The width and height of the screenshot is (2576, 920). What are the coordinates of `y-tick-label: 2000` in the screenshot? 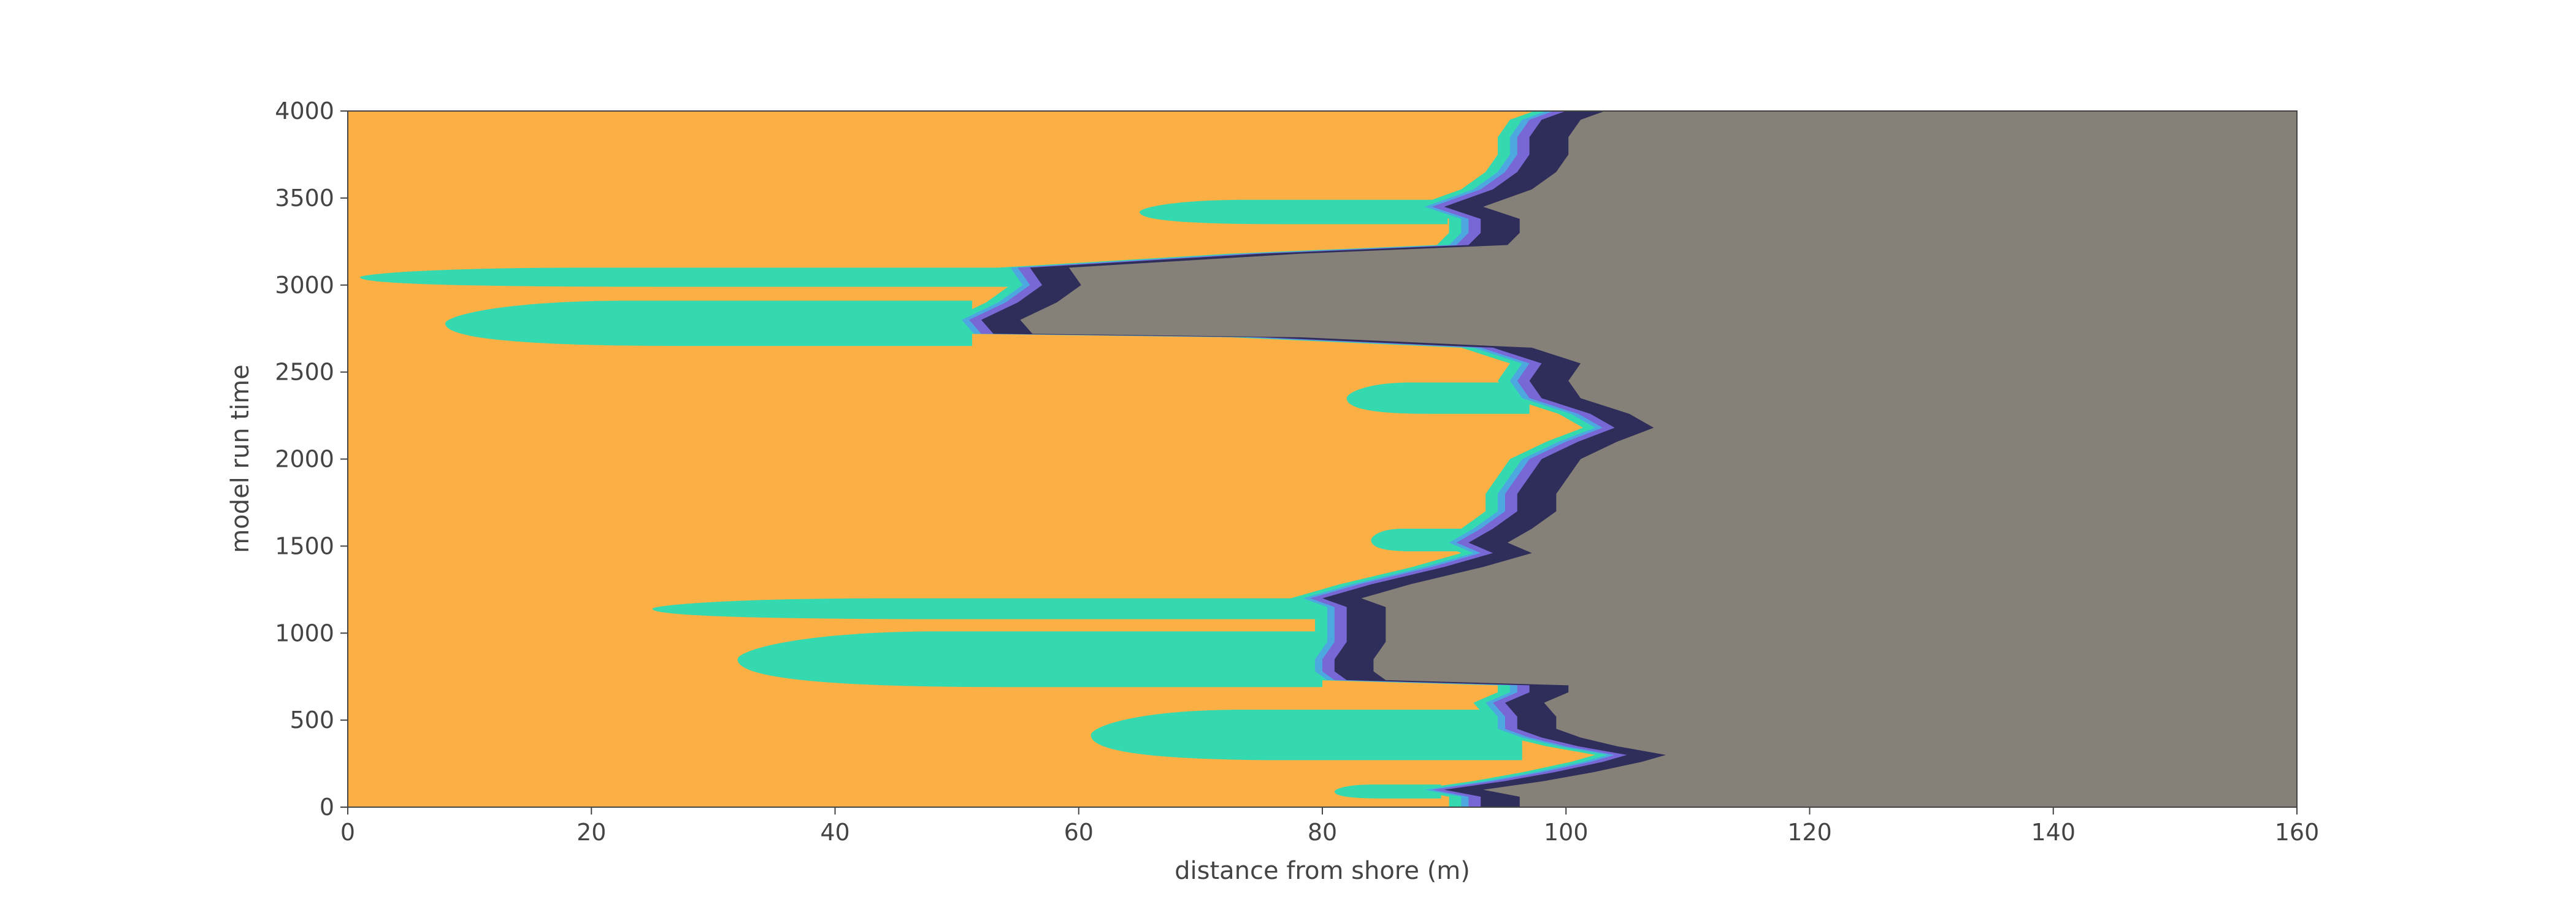 It's located at (304, 459).